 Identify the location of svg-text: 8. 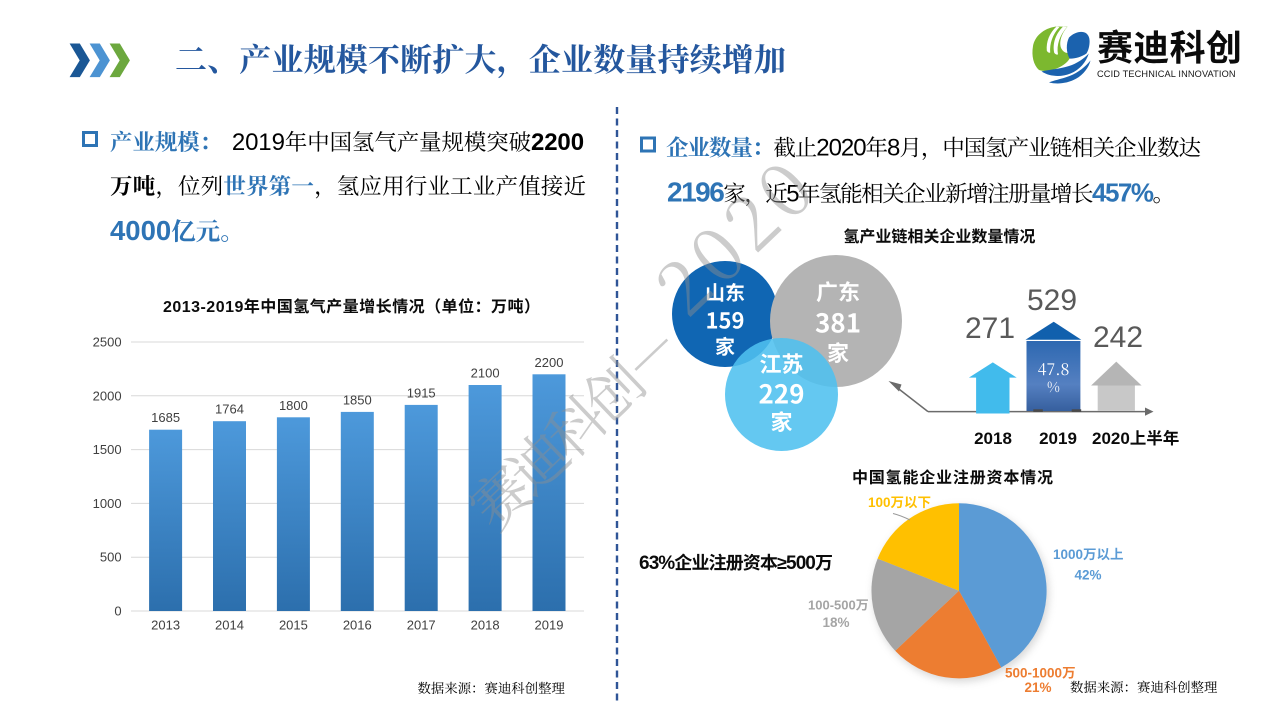
(893, 148).